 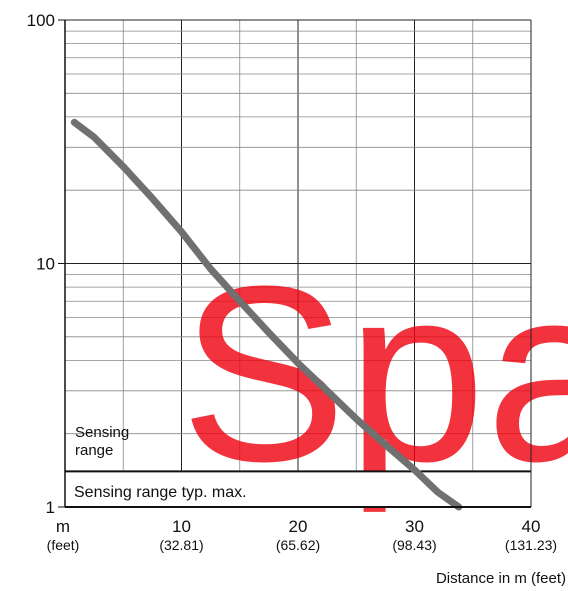 I want to click on x-tick-label: 40, so click(x=531, y=526).